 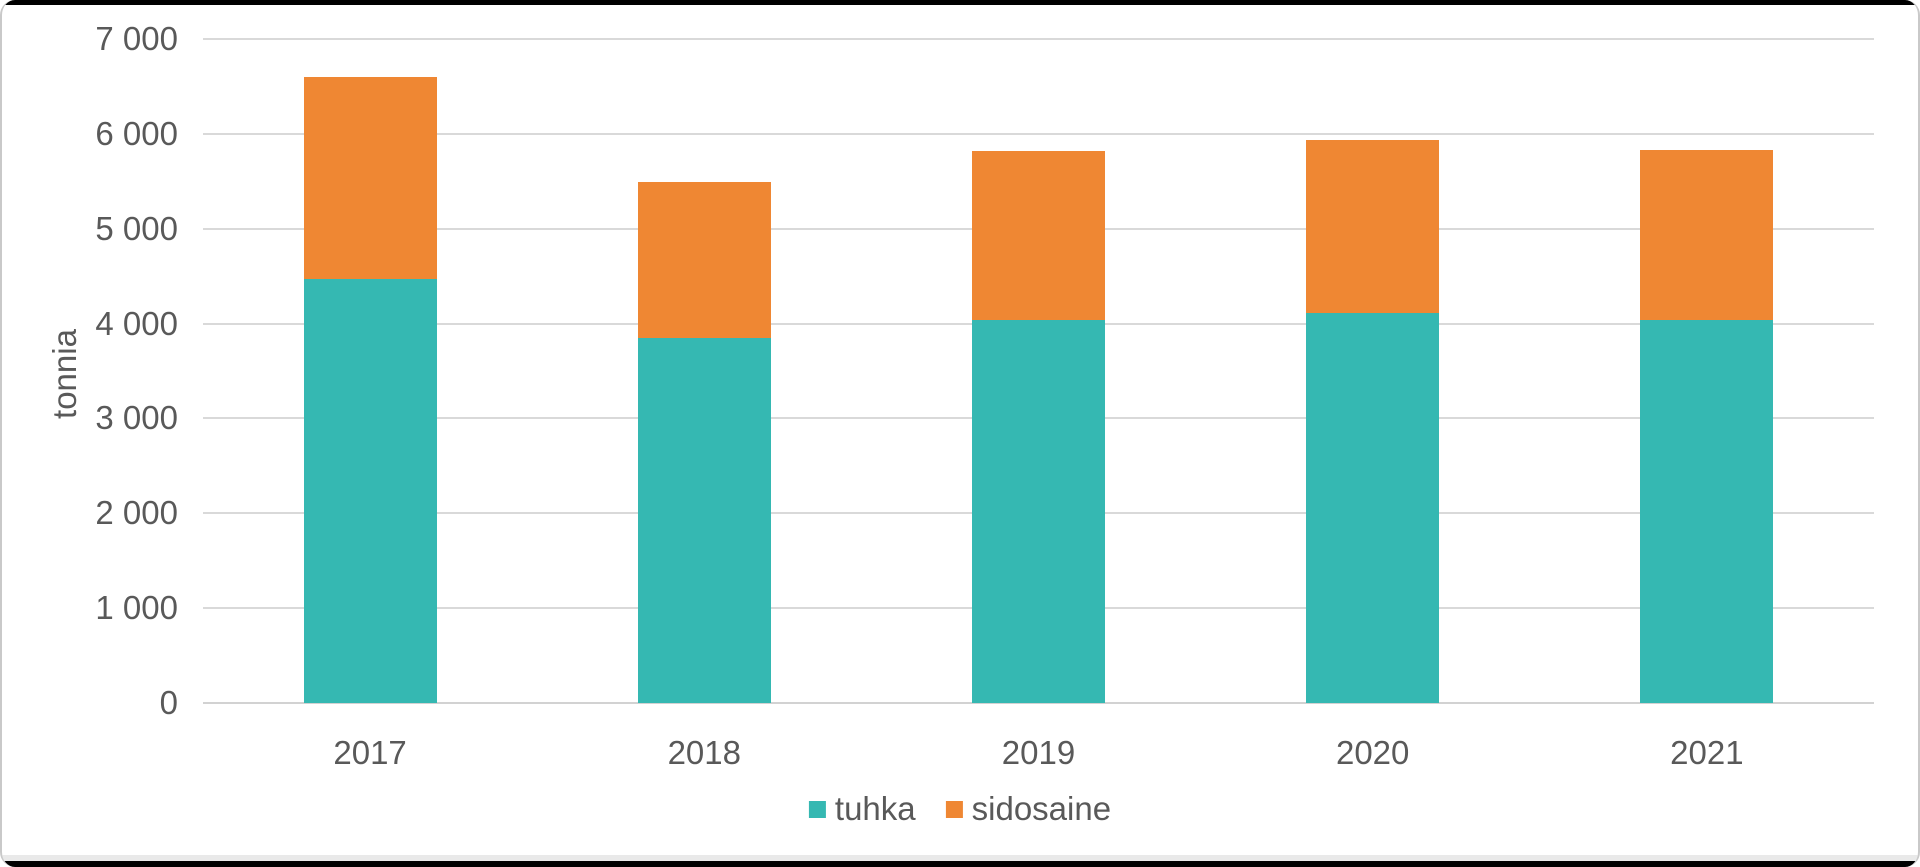 I want to click on legend: tuhka sidosaine, so click(x=960, y=808).